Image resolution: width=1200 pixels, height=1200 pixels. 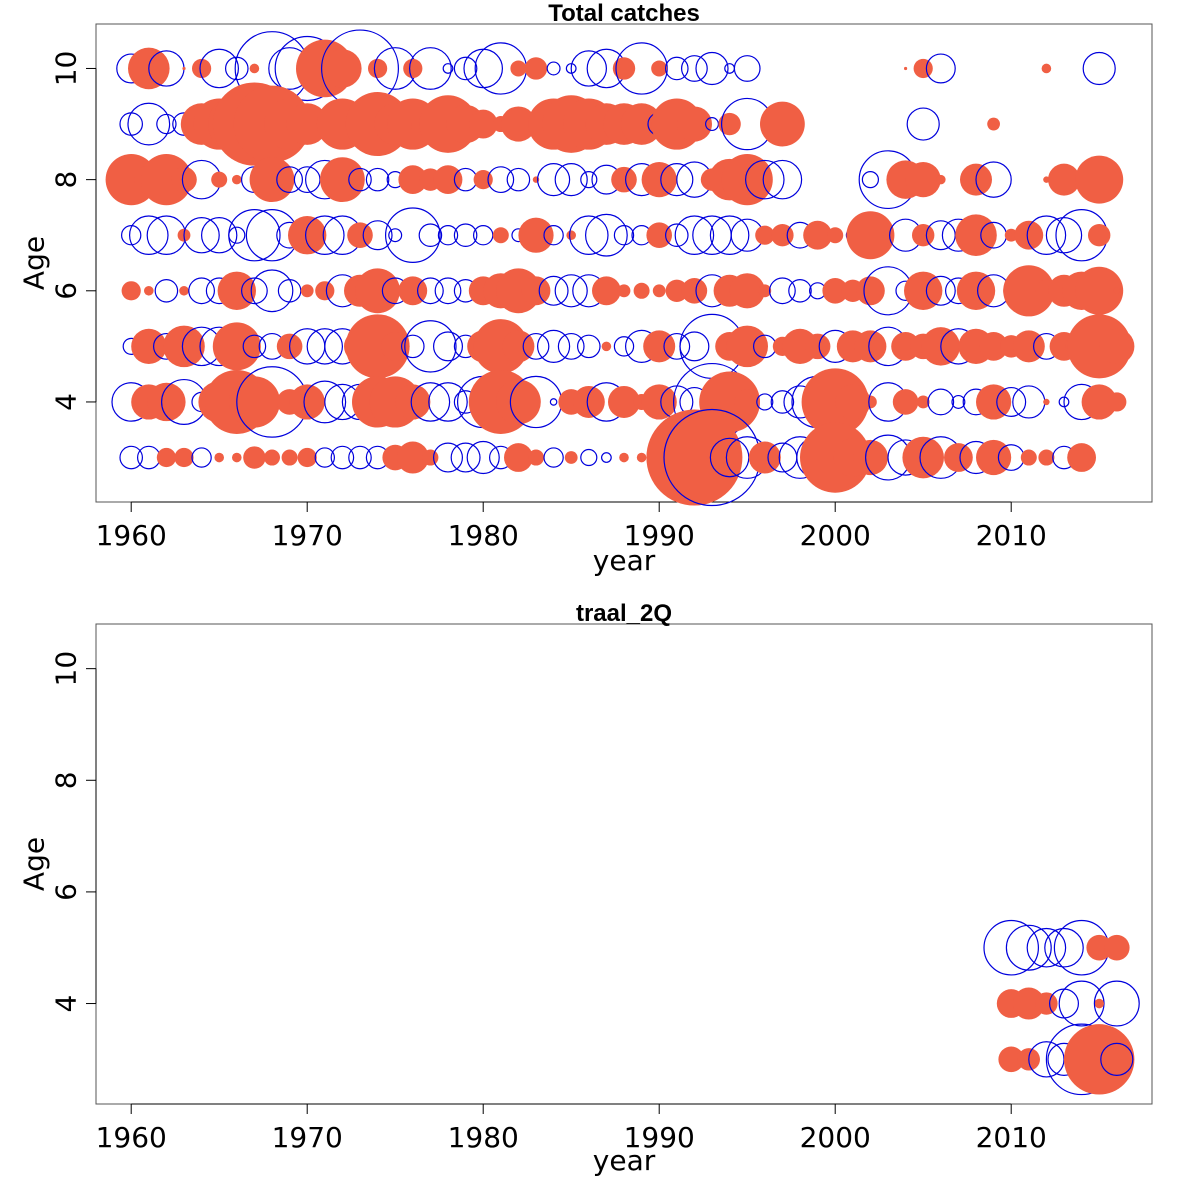 What do you see at coordinates (659, 68) in the screenshot?
I see `bubble-positive-age10-1990` at bounding box center [659, 68].